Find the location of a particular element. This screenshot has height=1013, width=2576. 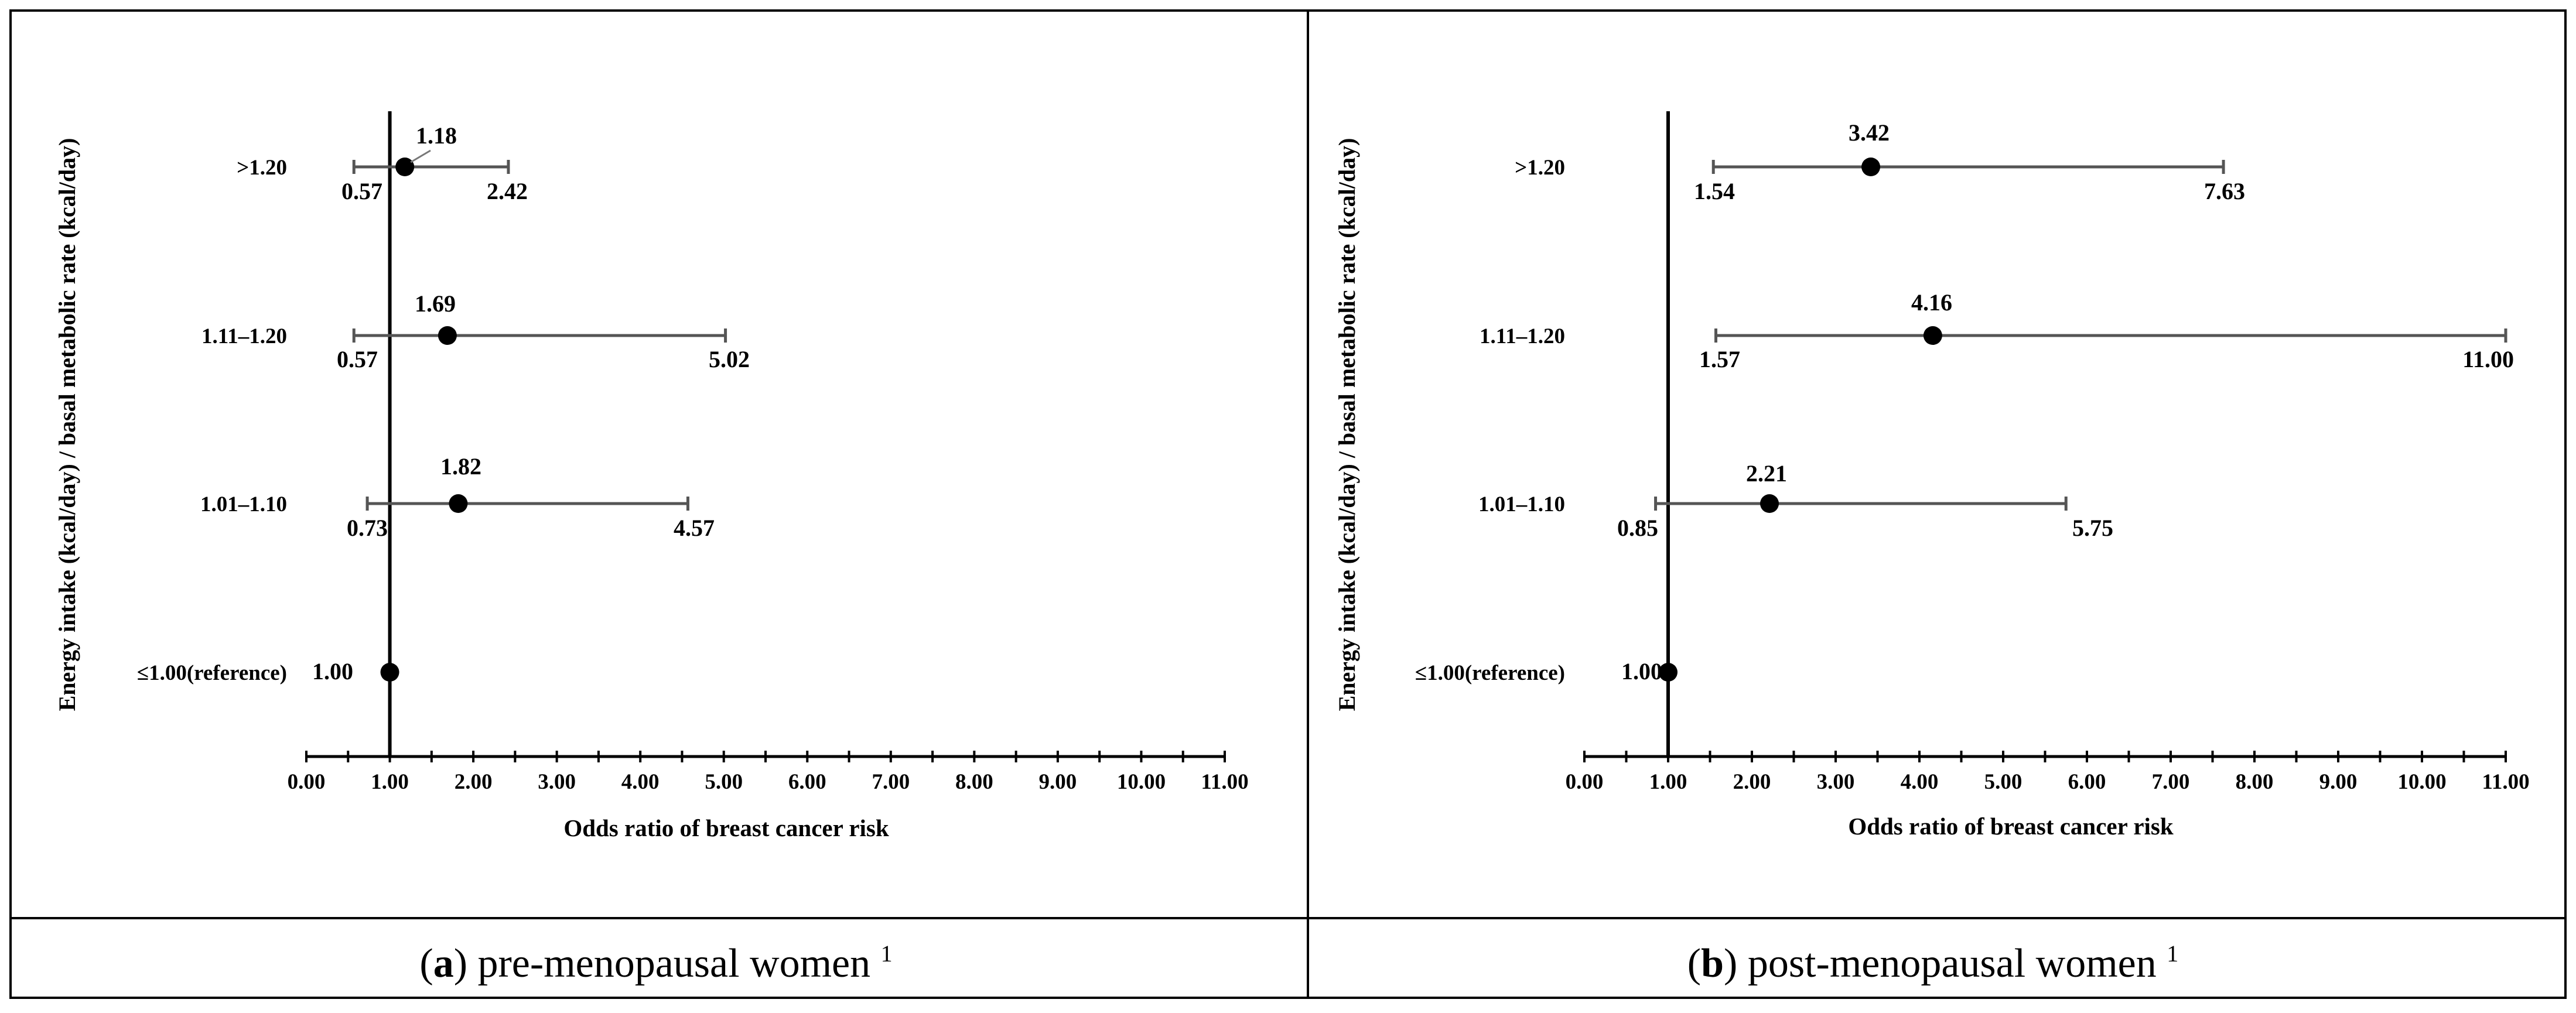

ci-lower-label: 0.85 is located at coordinates (1637, 528).